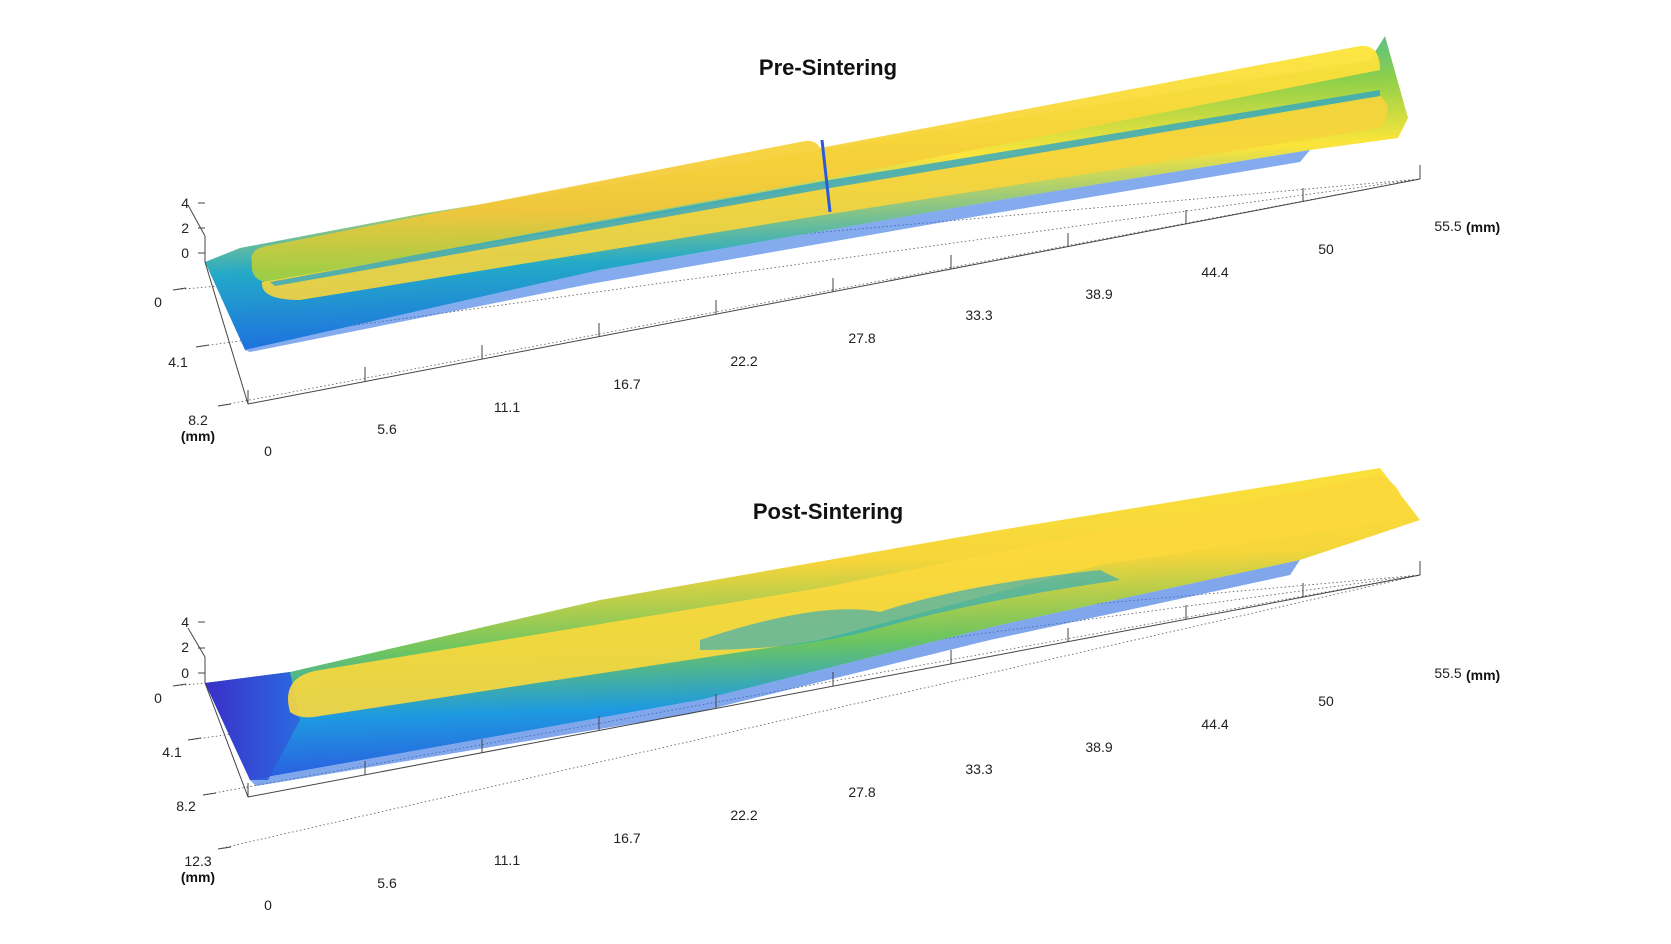 The height and width of the screenshot is (944, 1671). Describe the element at coordinates (1447, 226) in the screenshot. I see `pre-x-tick-55.5: 55.5` at that location.